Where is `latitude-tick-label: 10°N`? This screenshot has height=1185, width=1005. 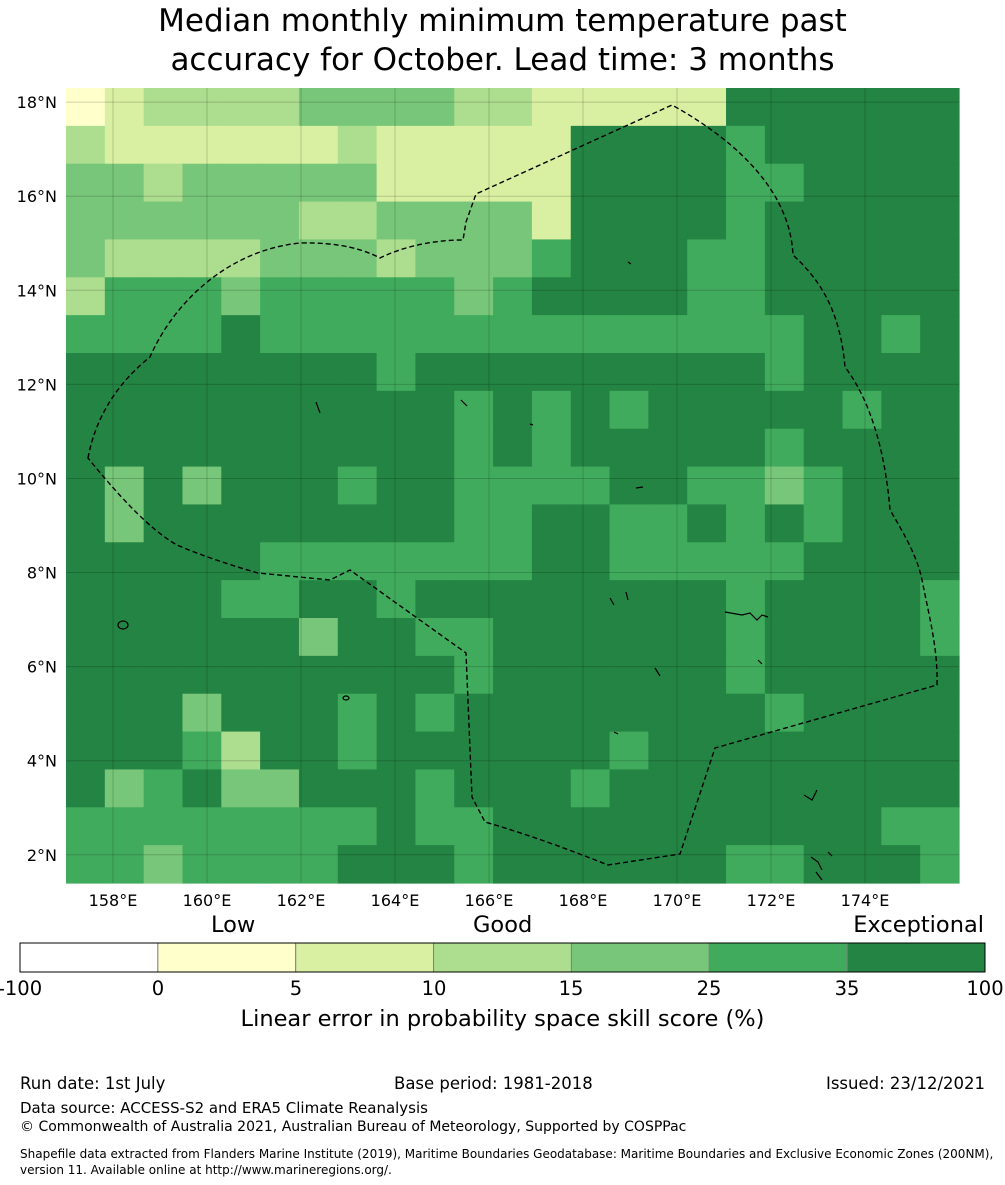 latitude-tick-label: 10°N is located at coordinates (37, 478).